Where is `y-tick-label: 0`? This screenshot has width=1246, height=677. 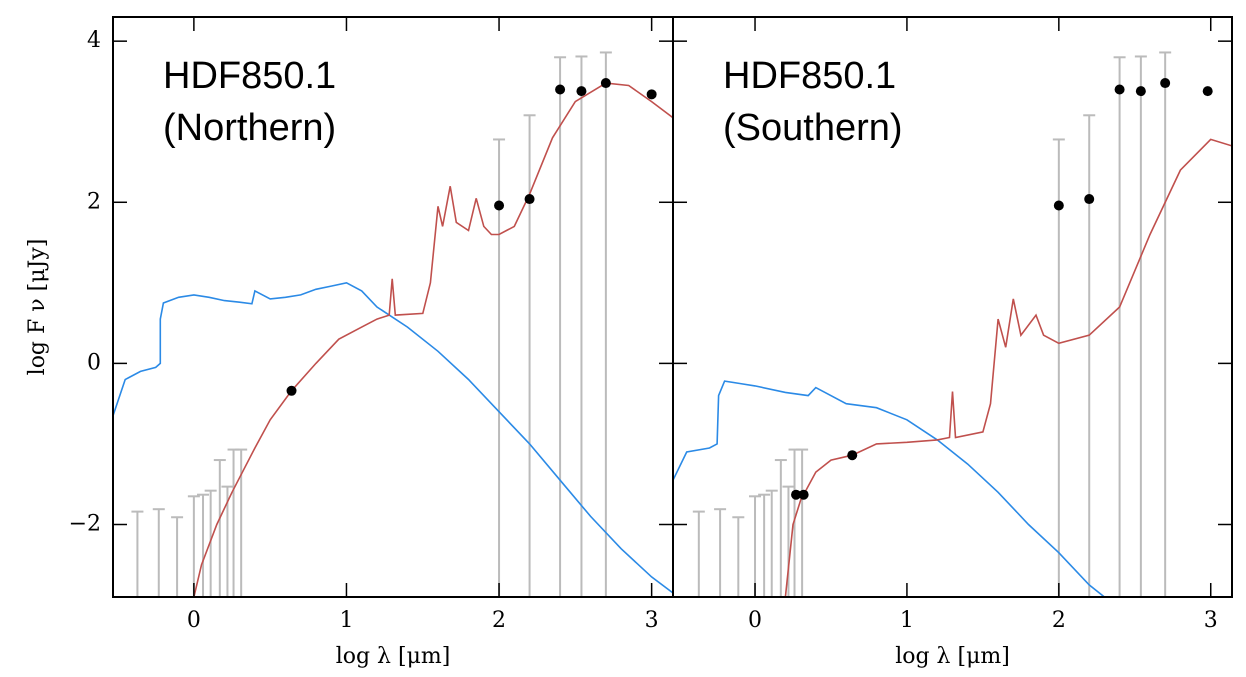 y-tick-label: 0 is located at coordinates (94, 362).